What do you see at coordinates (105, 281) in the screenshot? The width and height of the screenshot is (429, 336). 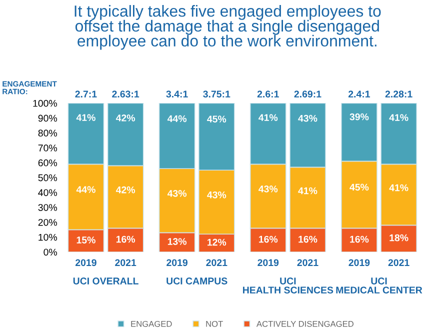 I see `text: UCI OVERALL` at bounding box center [105, 281].